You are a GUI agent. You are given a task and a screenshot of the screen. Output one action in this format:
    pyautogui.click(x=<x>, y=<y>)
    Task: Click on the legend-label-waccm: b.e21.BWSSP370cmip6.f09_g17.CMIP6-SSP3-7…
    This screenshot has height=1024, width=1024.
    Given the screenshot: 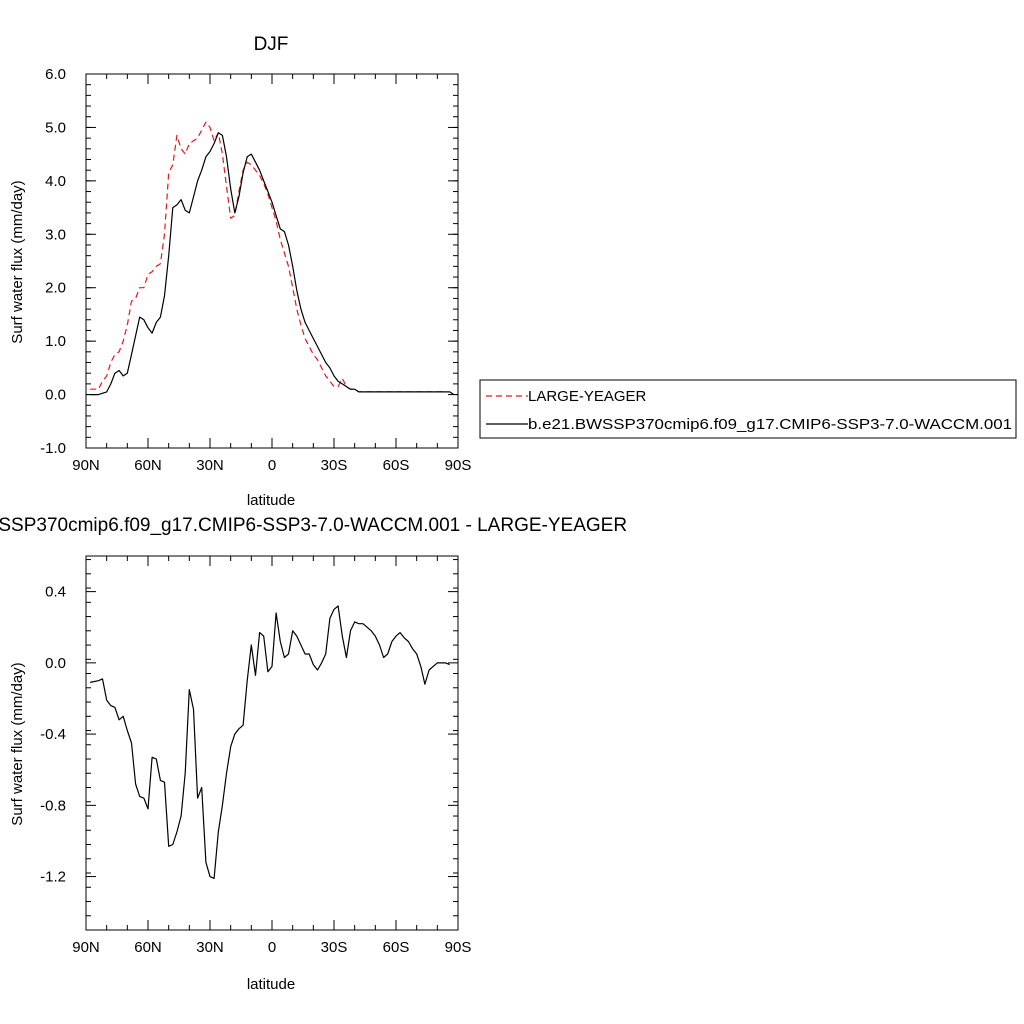 What is the action you would take?
    pyautogui.click(x=770, y=424)
    